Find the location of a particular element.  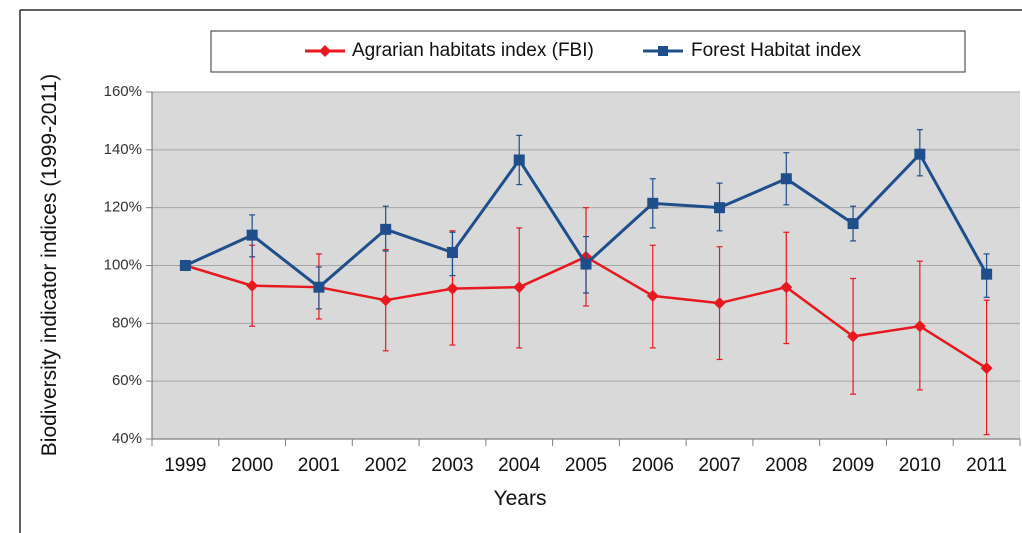

y-tick-label: 40% is located at coordinates (127, 438).